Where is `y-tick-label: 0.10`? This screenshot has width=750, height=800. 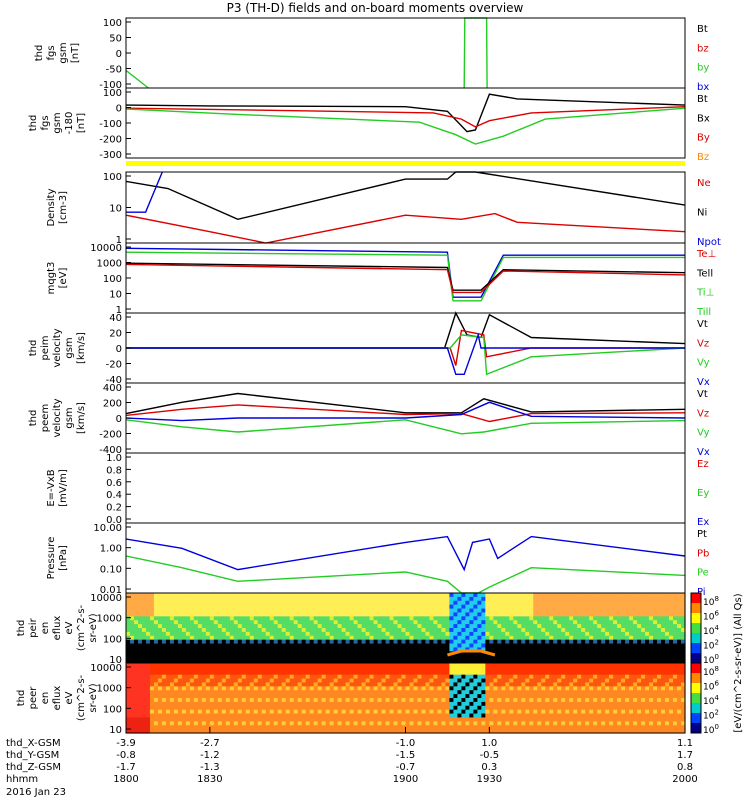 y-tick-label: 0.10 is located at coordinates (111, 569).